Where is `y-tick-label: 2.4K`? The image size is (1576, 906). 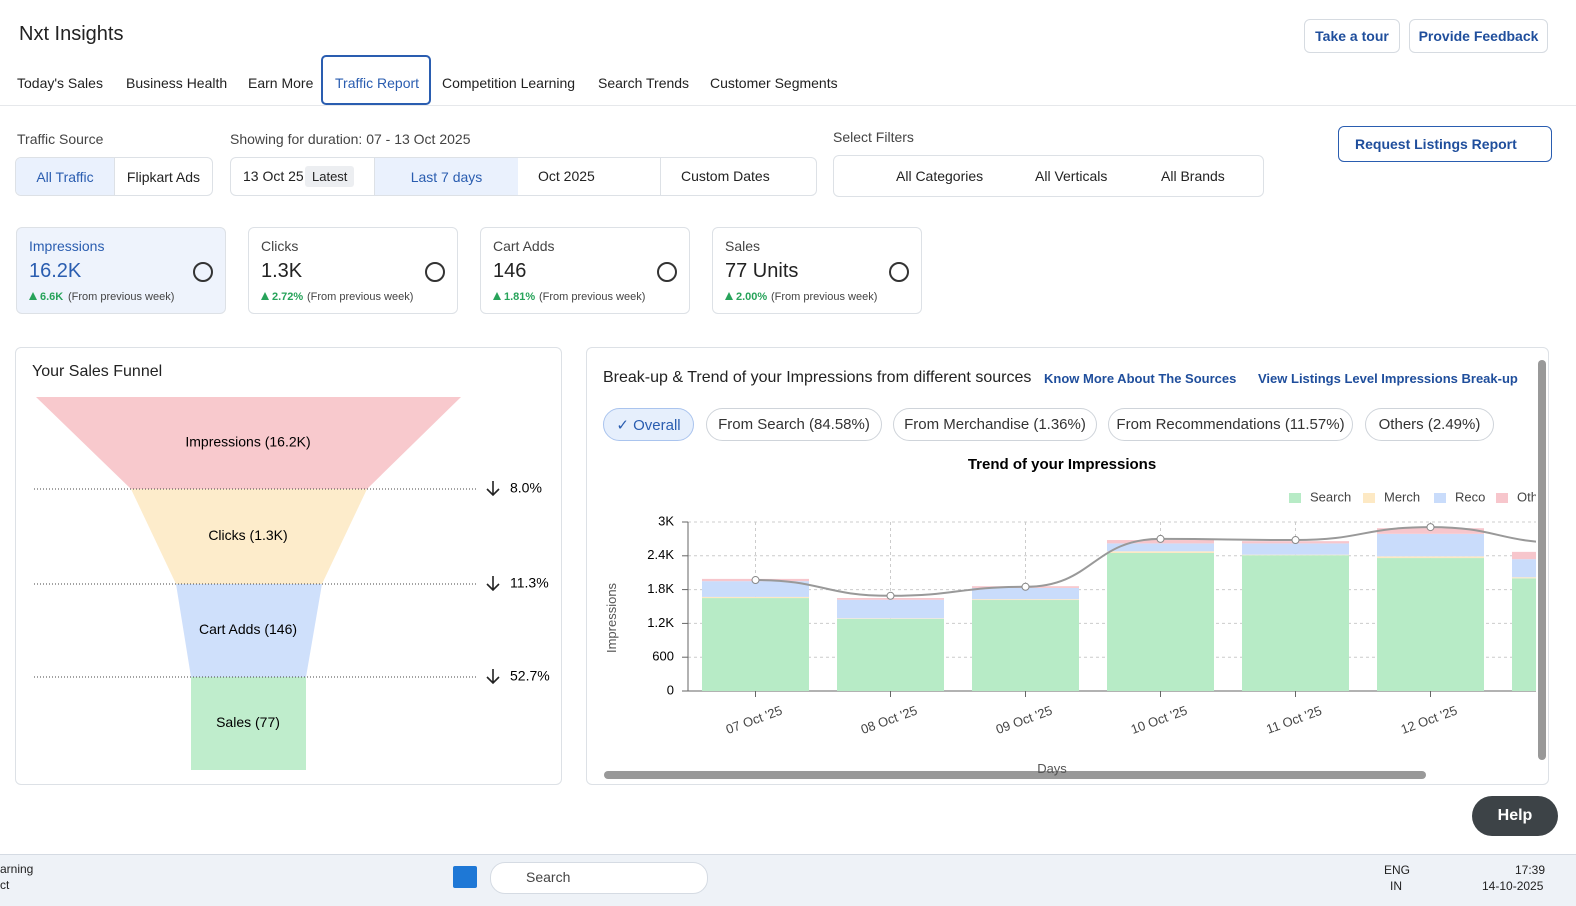
y-tick-label: 2.4K is located at coordinates (660, 554).